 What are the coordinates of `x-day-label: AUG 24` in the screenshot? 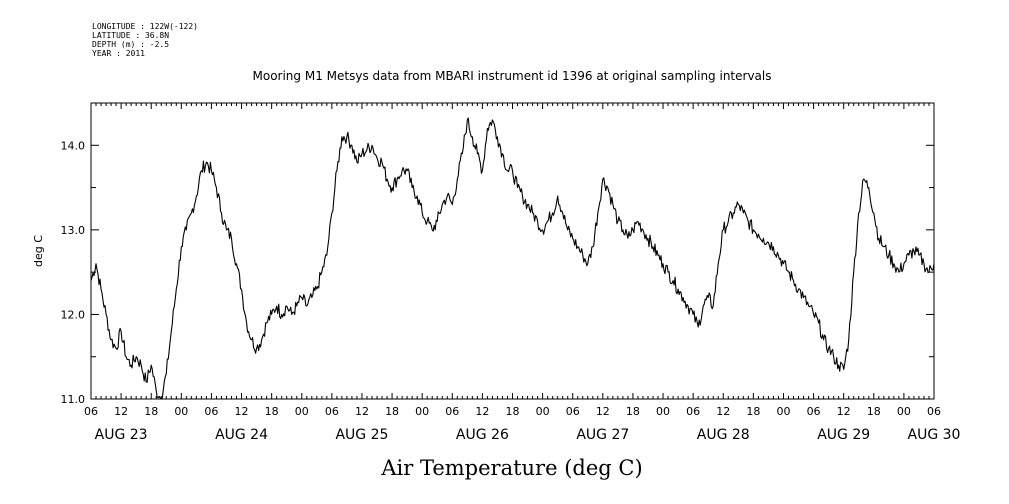 It's located at (241, 435).